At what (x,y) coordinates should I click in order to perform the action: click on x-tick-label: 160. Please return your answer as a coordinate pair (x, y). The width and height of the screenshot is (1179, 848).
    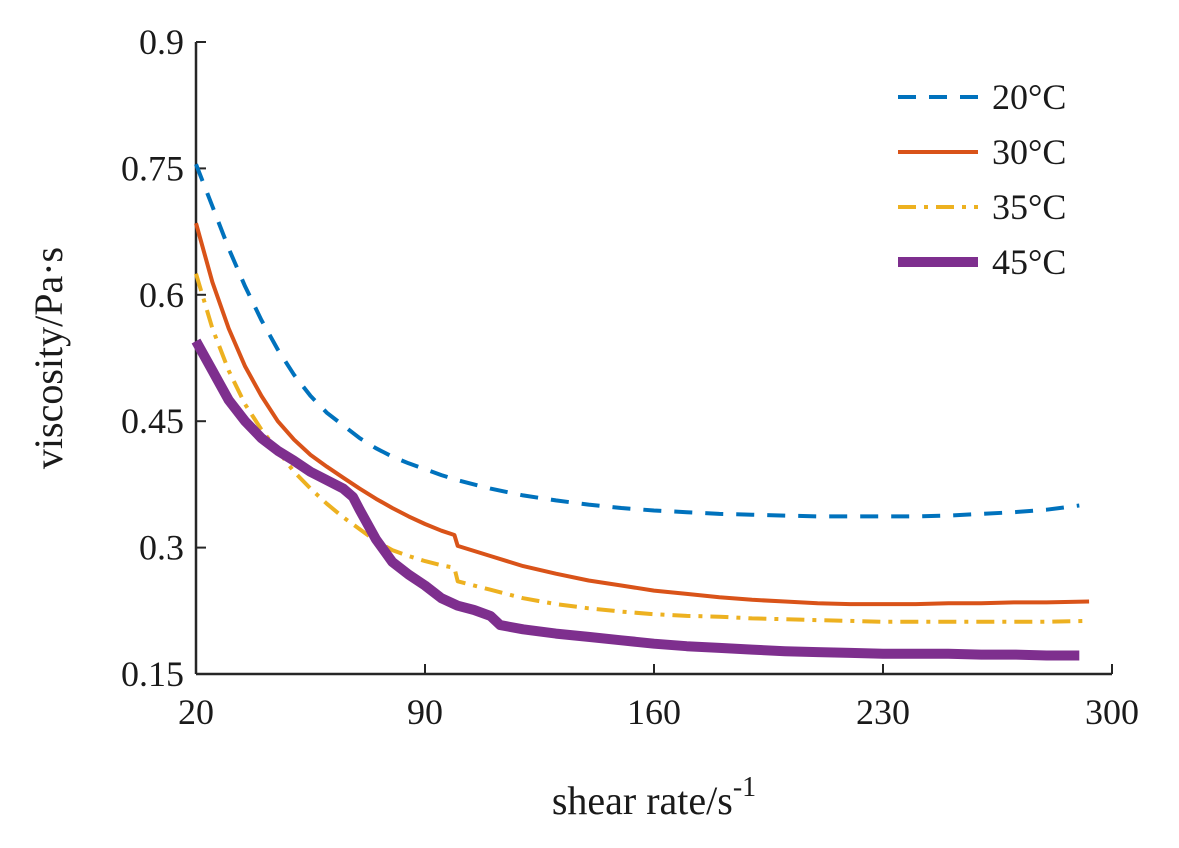
    Looking at the image, I should click on (654, 712).